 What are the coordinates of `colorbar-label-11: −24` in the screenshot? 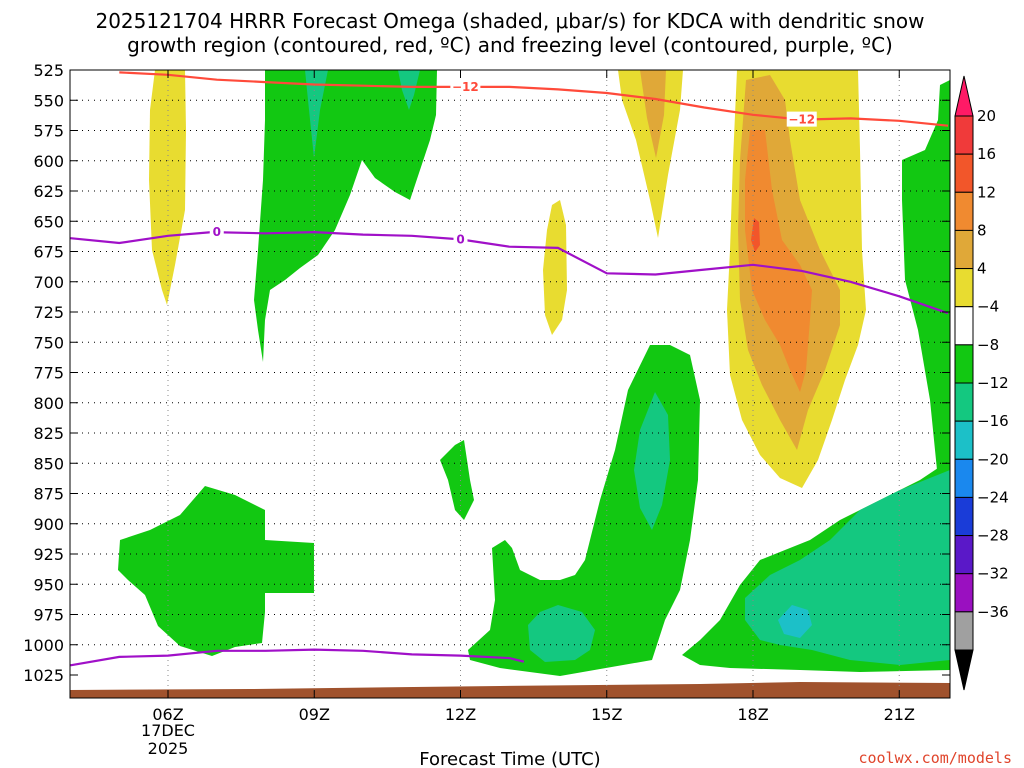 It's located at (993, 497).